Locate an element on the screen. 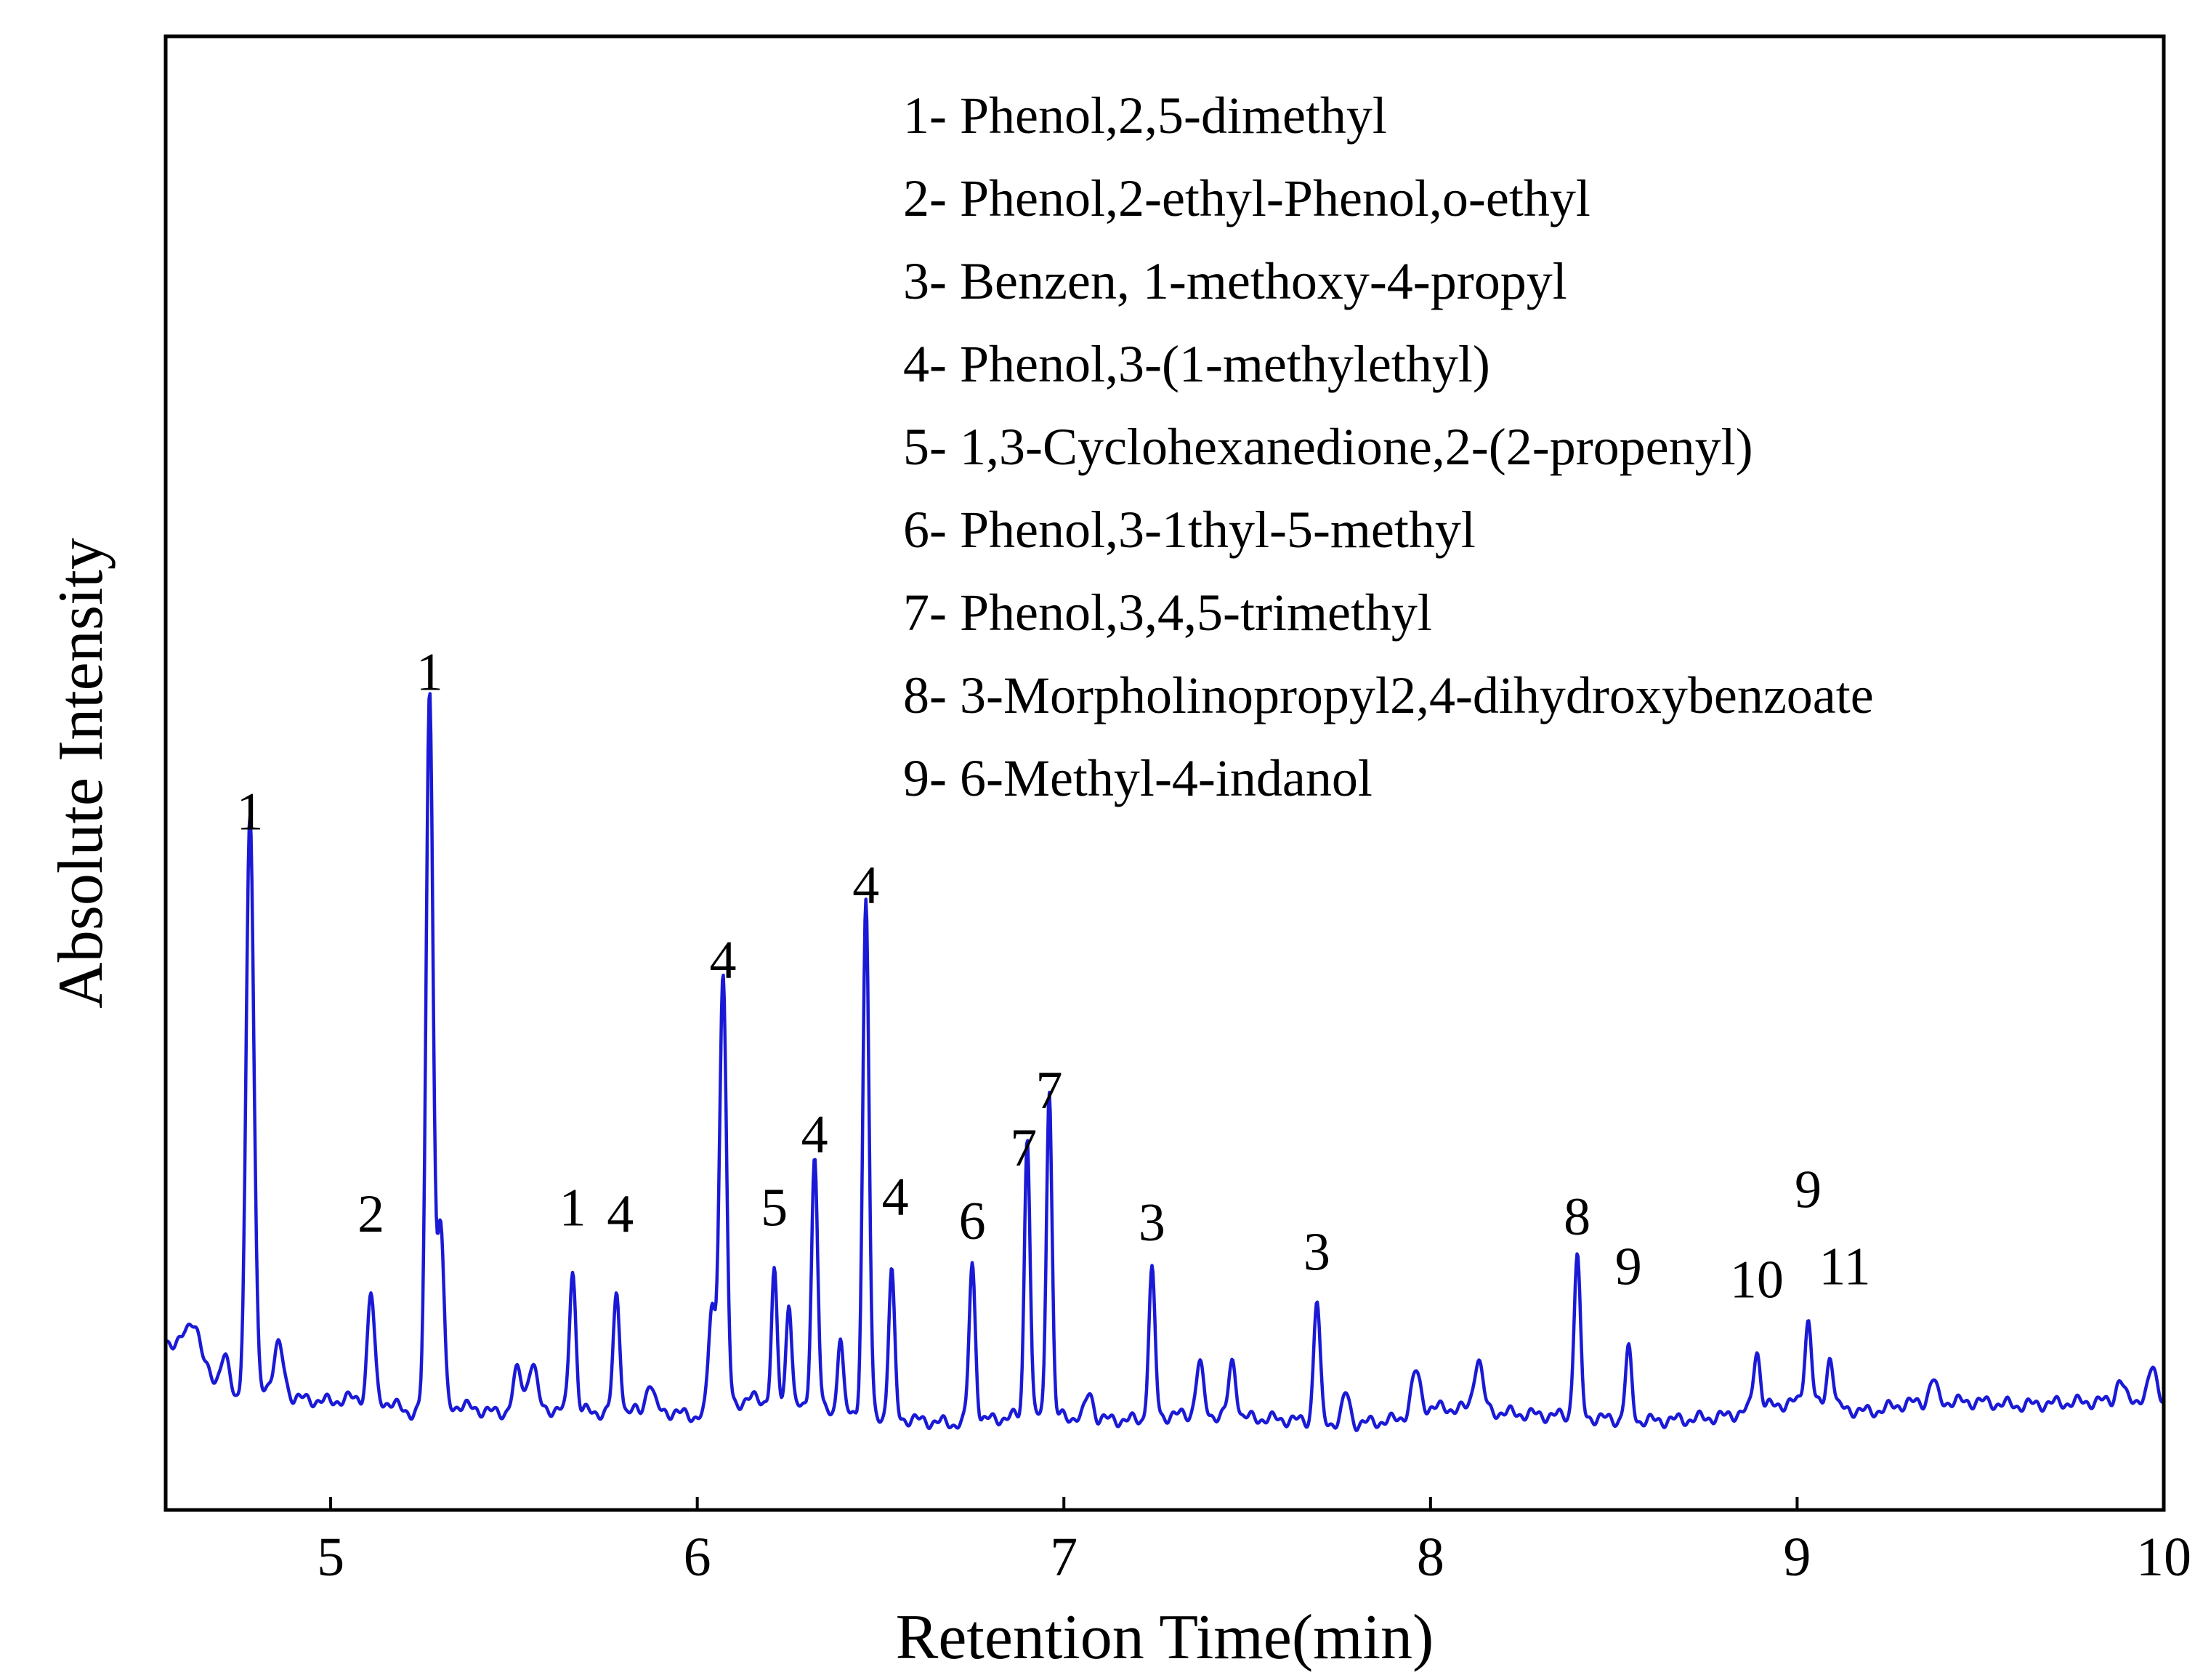  x-tick-label: 8 is located at coordinates (1430, 1557).